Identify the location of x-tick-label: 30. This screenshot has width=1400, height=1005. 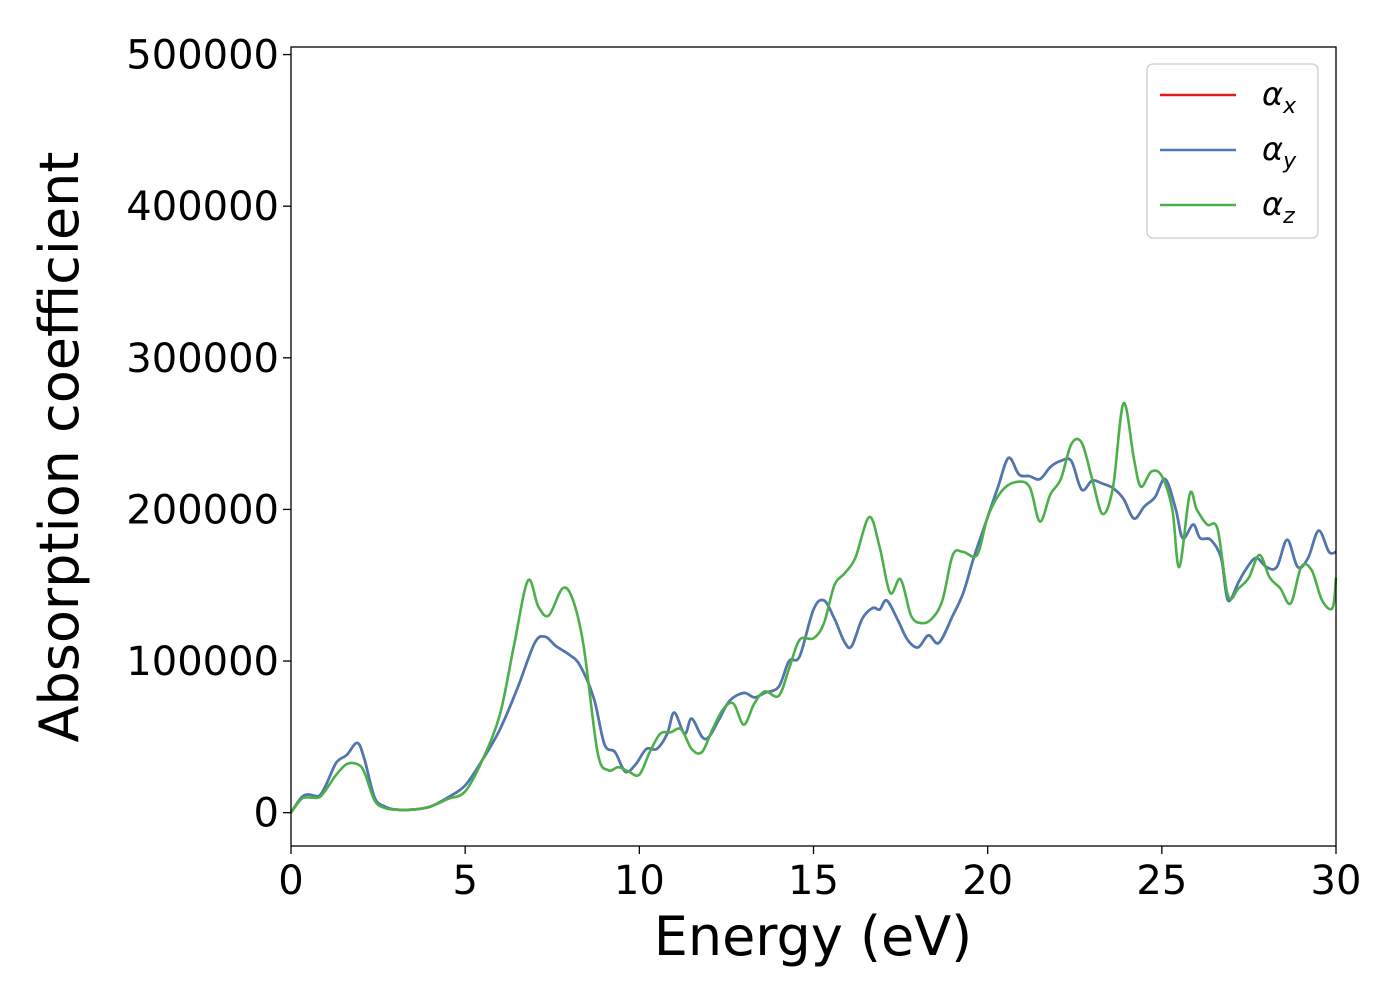
(1336, 881).